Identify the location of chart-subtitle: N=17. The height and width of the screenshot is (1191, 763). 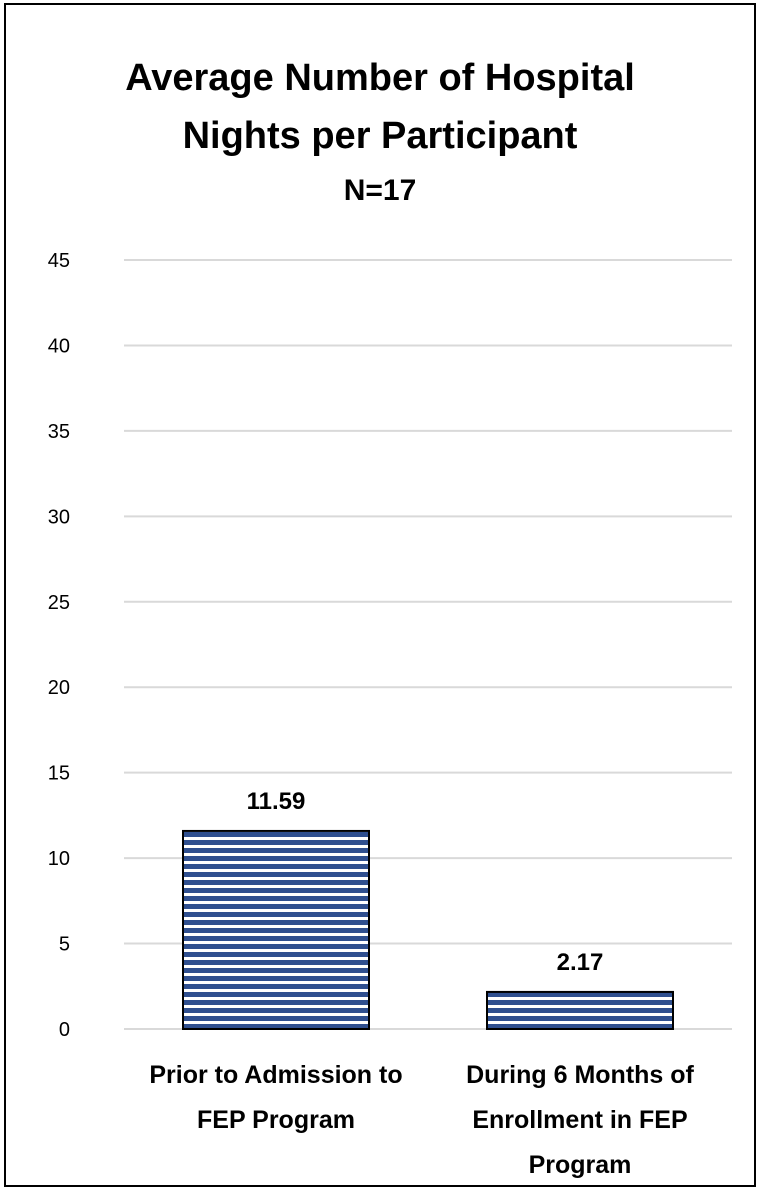
(380, 190).